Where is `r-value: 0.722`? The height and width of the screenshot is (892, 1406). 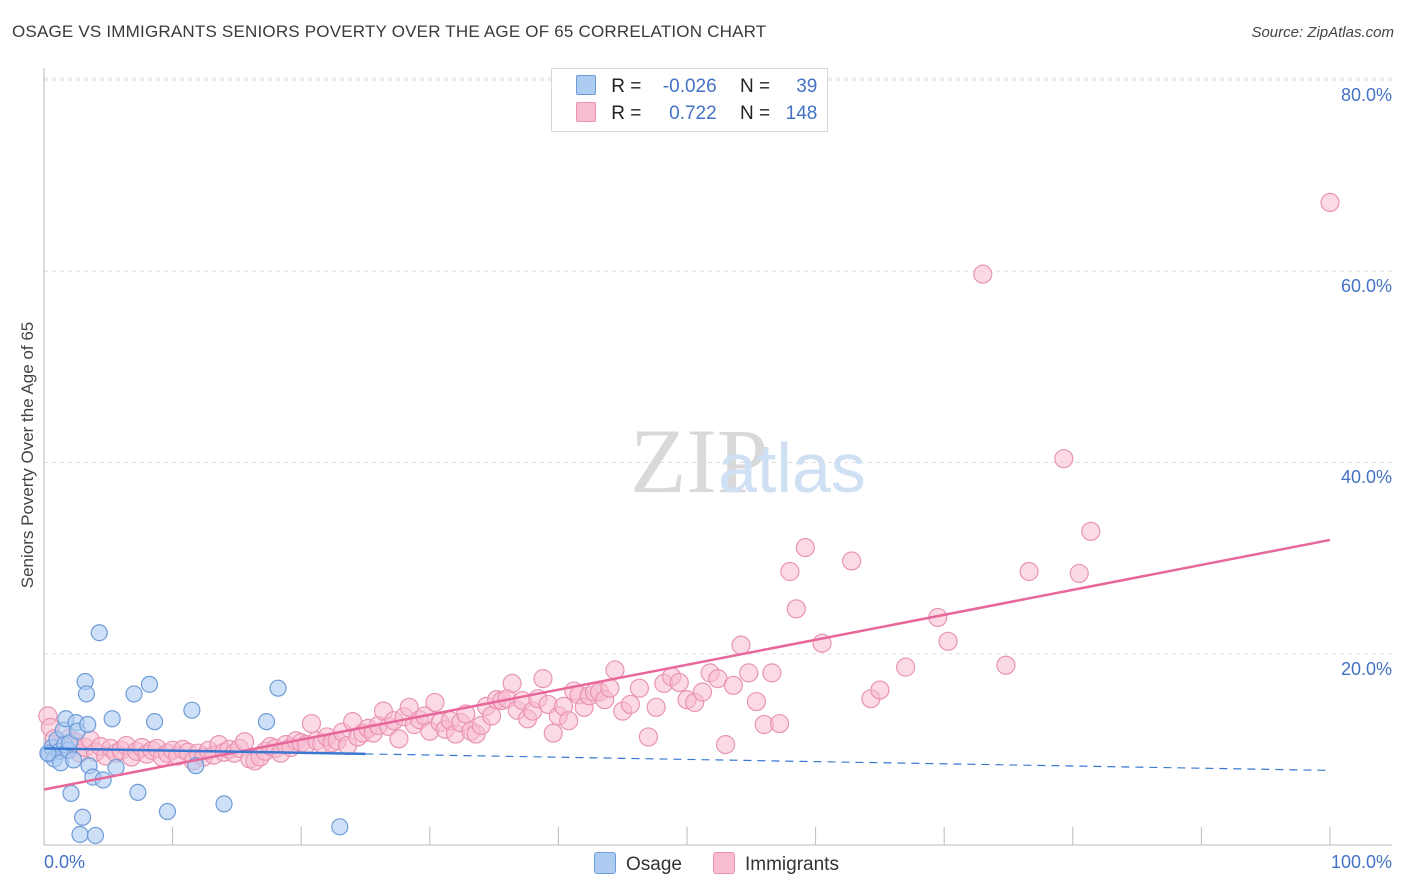 r-value: 0.722 is located at coordinates (693, 113).